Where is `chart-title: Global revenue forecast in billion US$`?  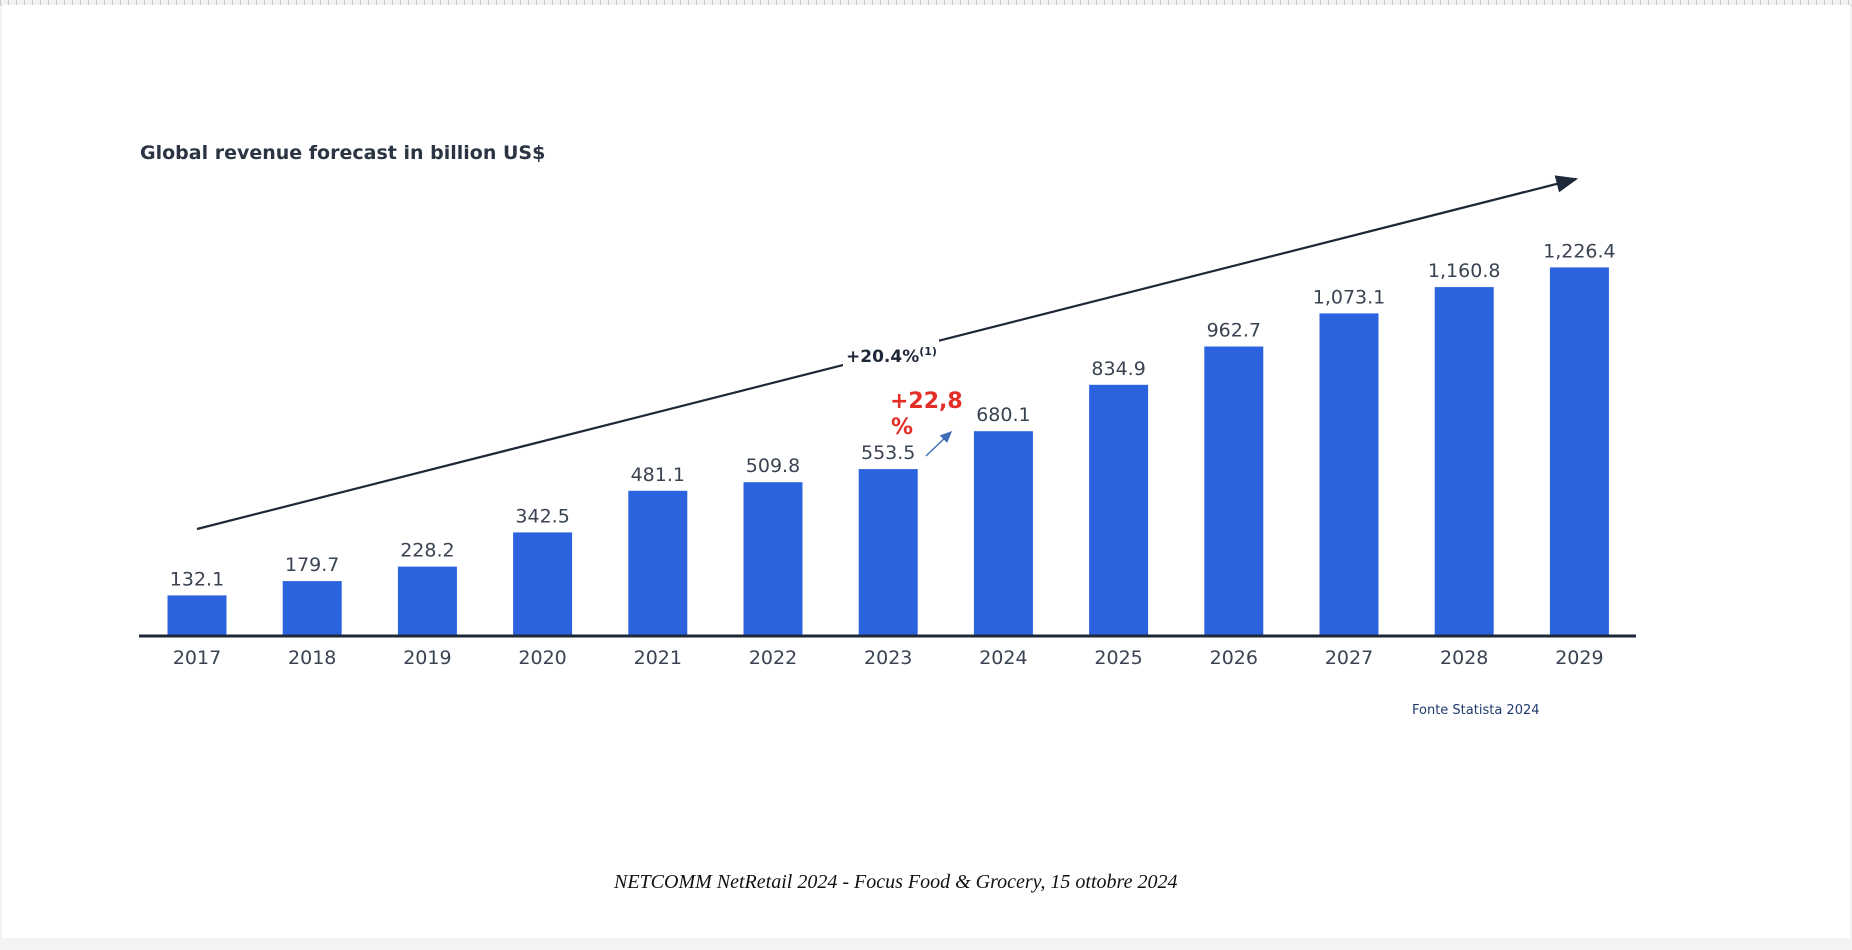
chart-title: Global revenue forecast in billion US$ is located at coordinates (342, 153).